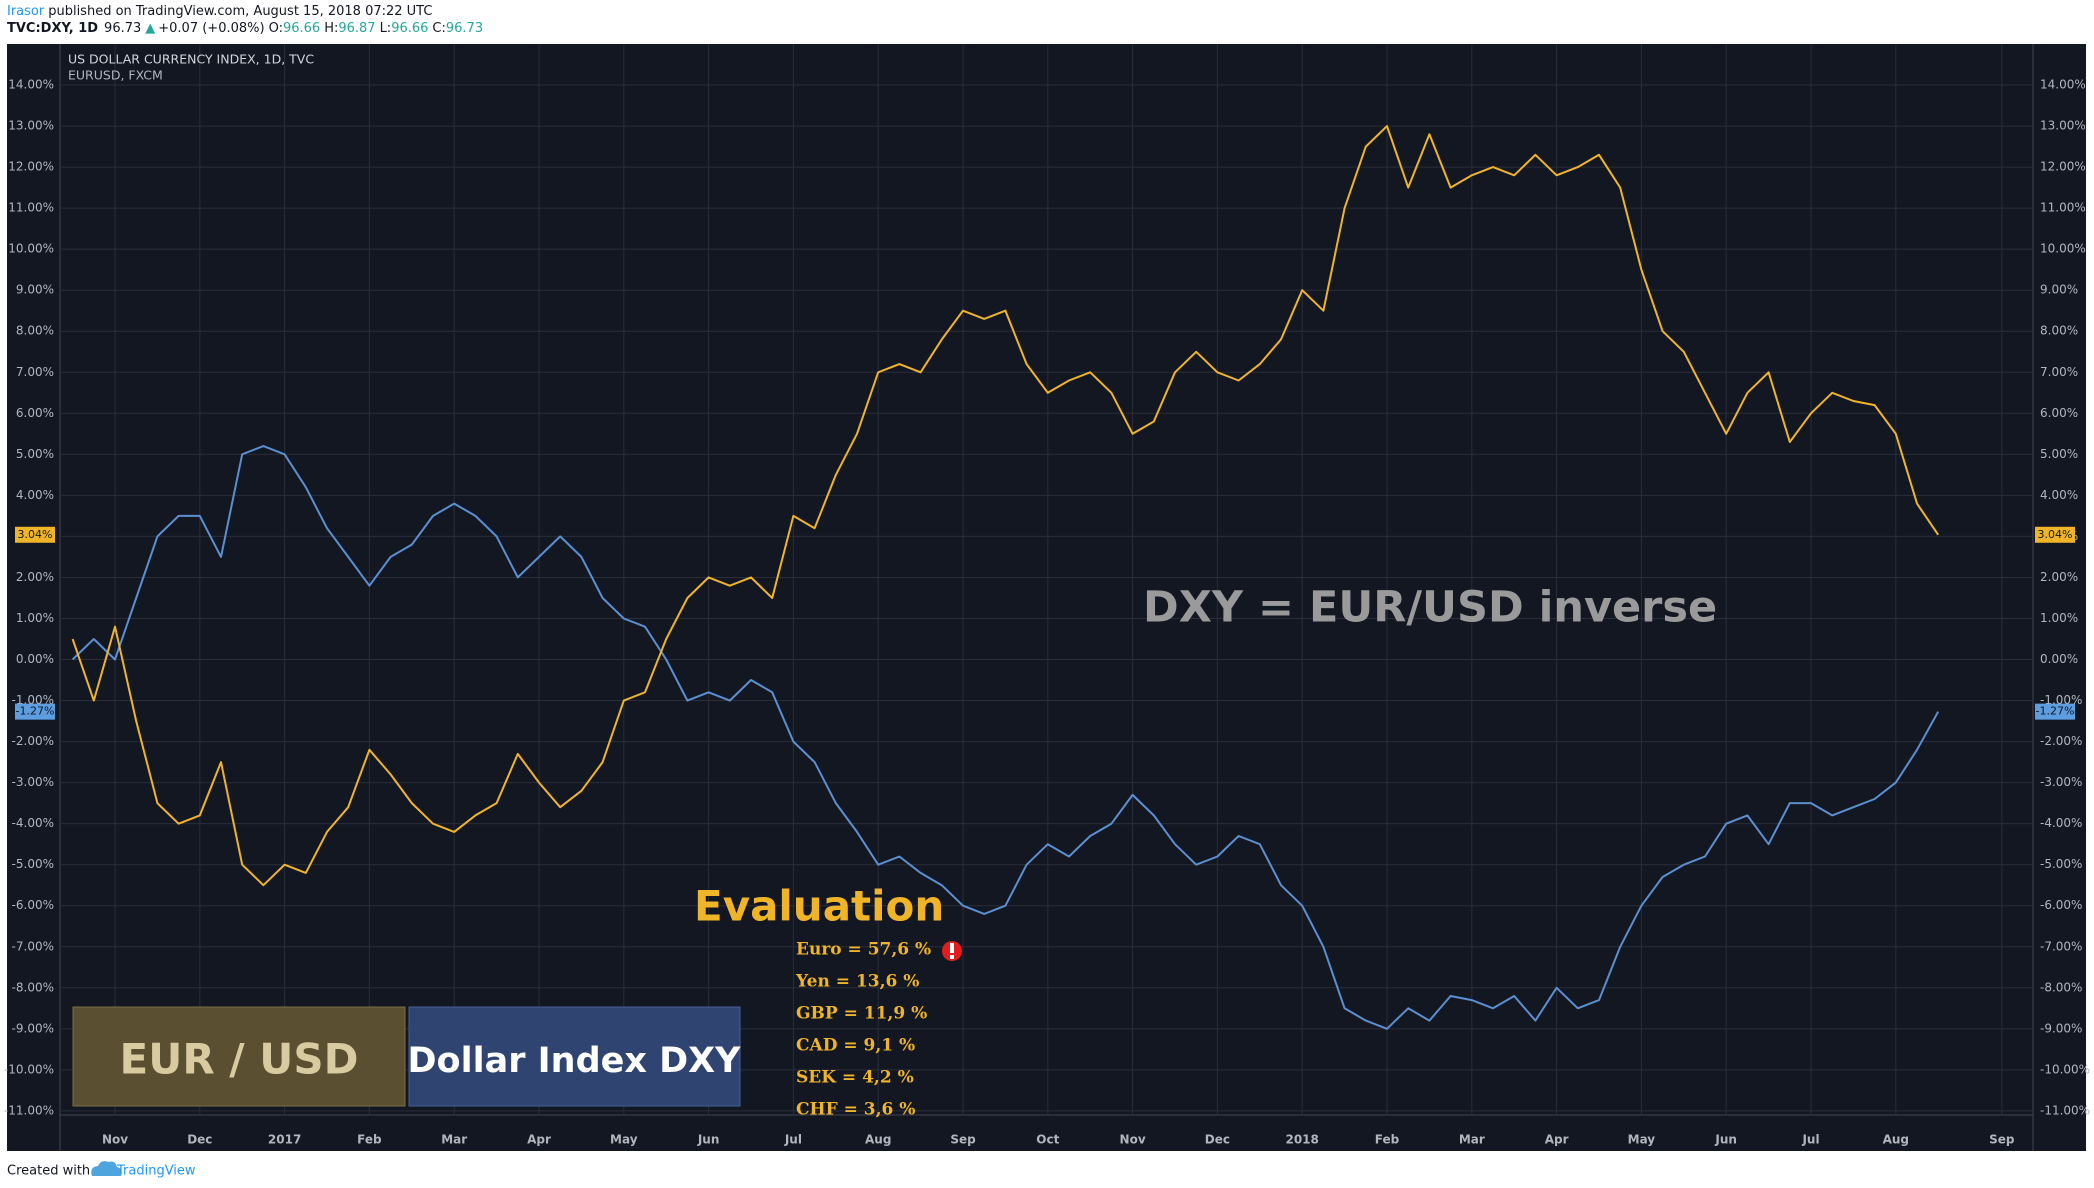  I want to click on y-tick-label-right: -2.00%, so click(2061, 741).